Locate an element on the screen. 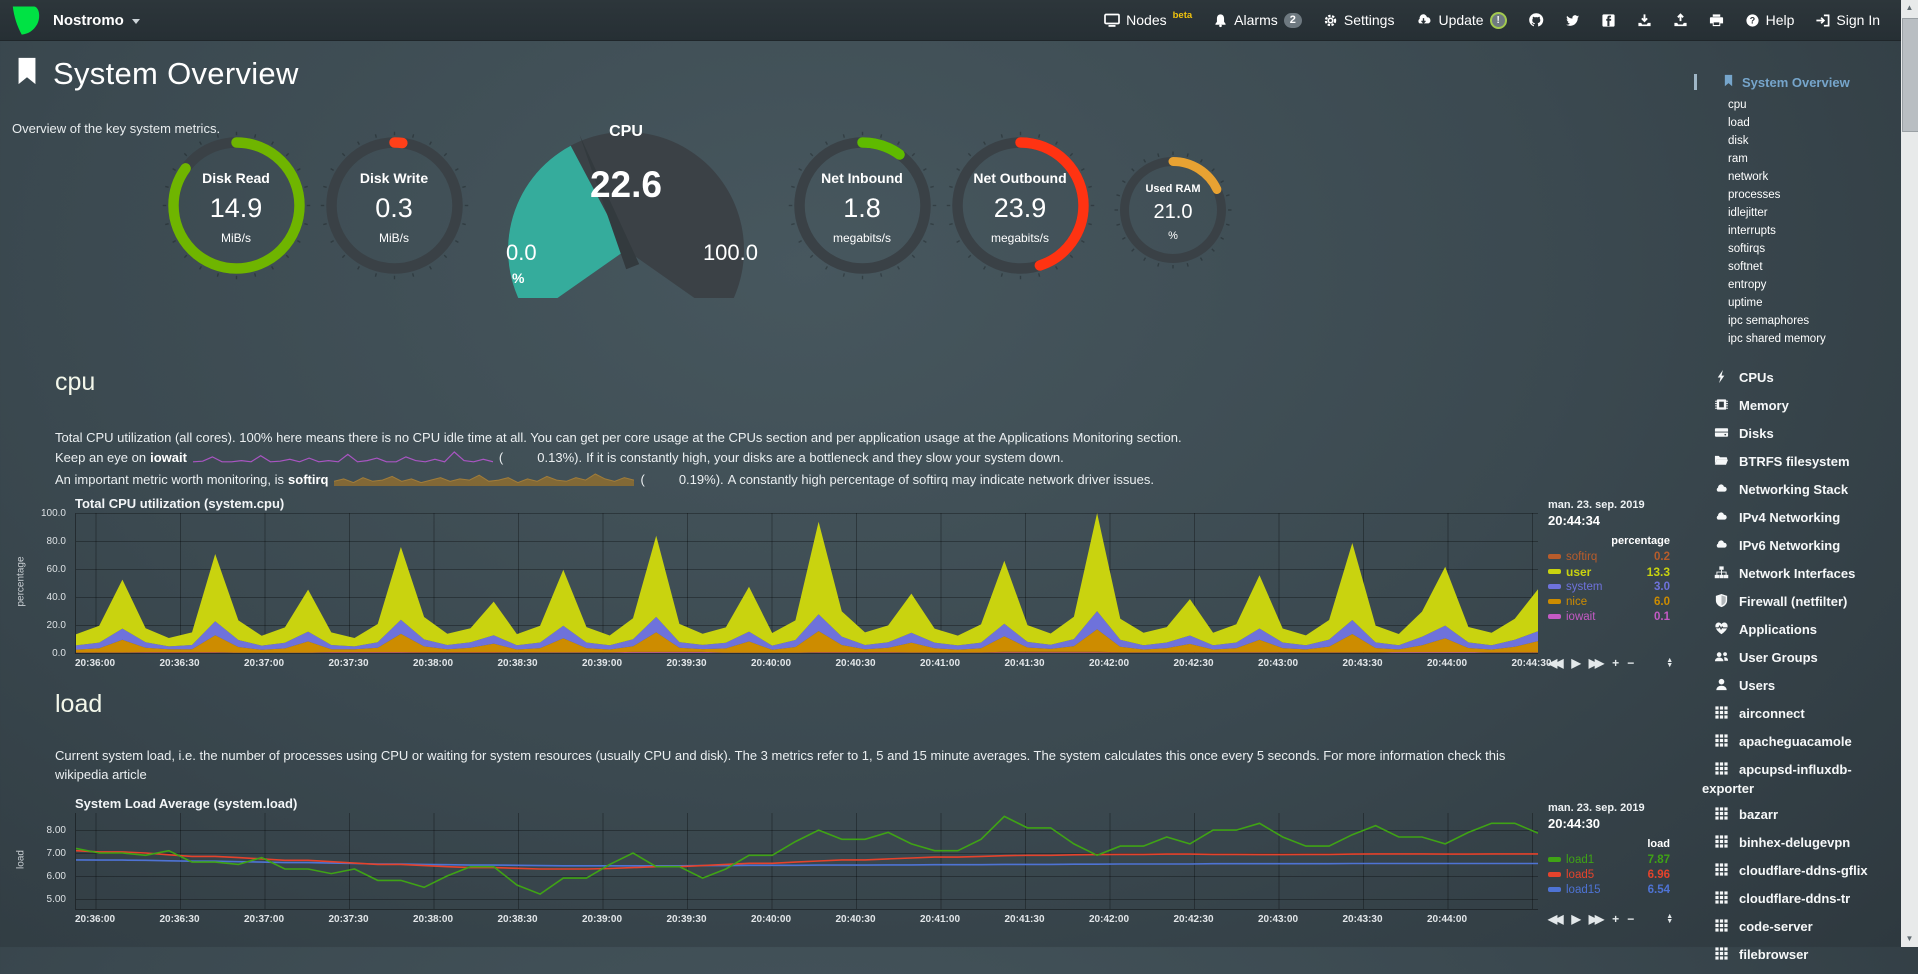  hostname-dropdown: Nostromo is located at coordinates (96, 20).